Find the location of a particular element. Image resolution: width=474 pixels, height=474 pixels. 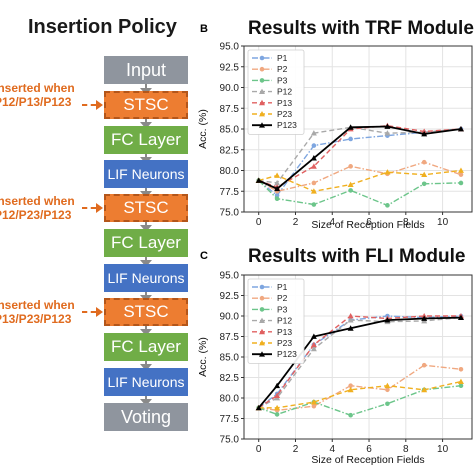

insertion-note-1: Inserted when P12/P13/P123 is located at coordinates (37, 95).